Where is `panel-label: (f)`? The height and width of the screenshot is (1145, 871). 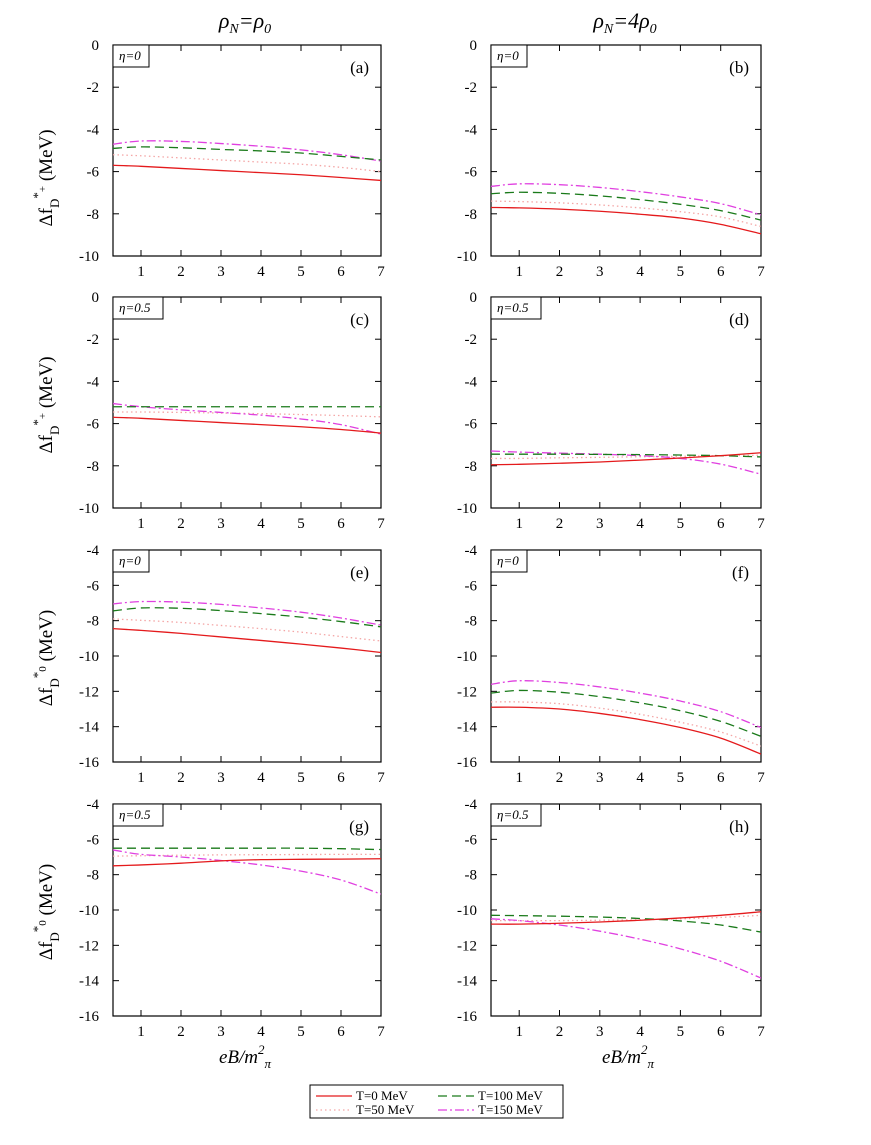 panel-label: (f) is located at coordinates (740, 572).